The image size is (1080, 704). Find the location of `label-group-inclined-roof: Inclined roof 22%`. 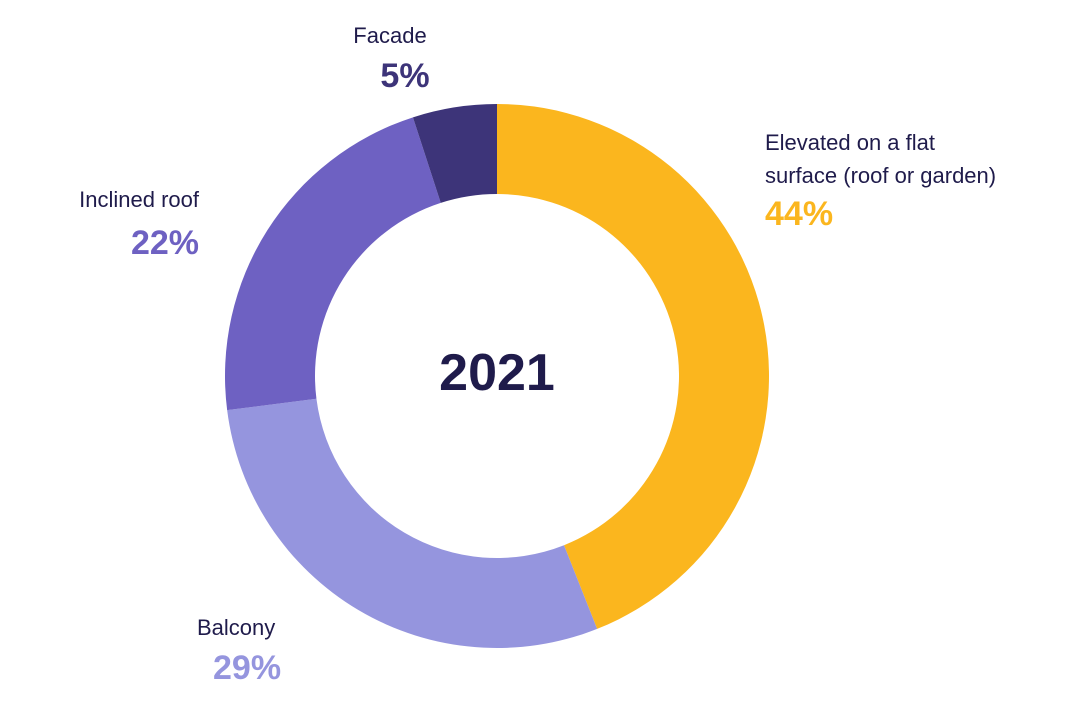

label-group-inclined-roof: Inclined roof 22% is located at coordinates (139, 224).